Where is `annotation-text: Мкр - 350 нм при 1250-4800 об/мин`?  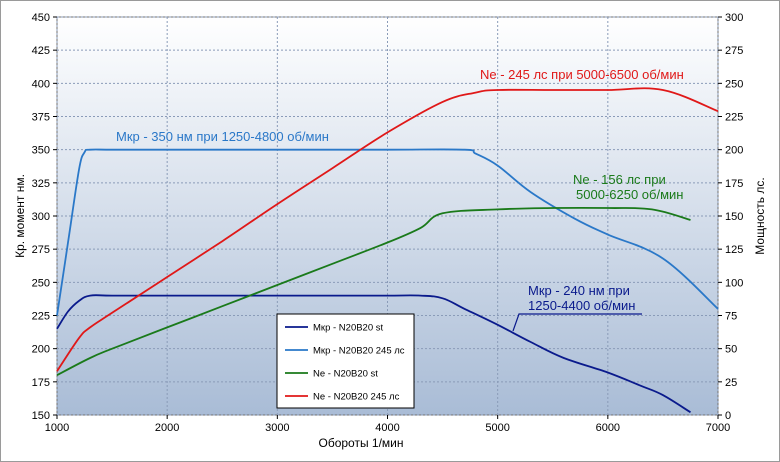 annotation-text: Мкр - 350 нм при 1250-4800 об/мин is located at coordinates (222, 136).